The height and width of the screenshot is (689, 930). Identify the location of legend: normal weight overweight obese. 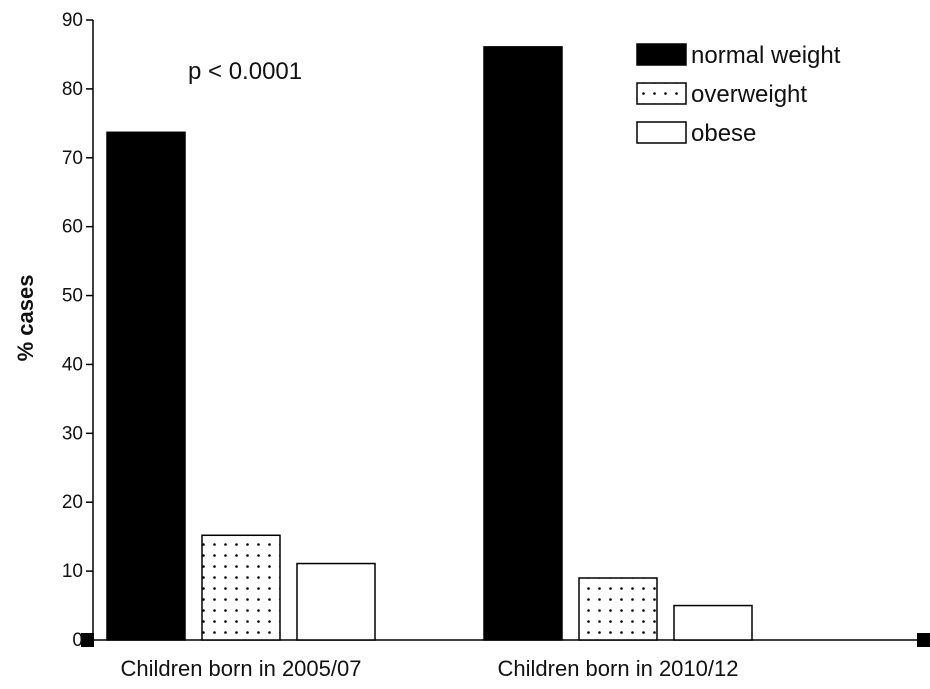
(738, 94).